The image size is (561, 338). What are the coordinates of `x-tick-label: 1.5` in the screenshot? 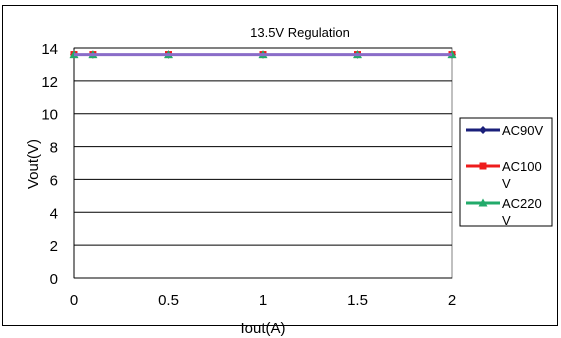 It's located at (357, 300).